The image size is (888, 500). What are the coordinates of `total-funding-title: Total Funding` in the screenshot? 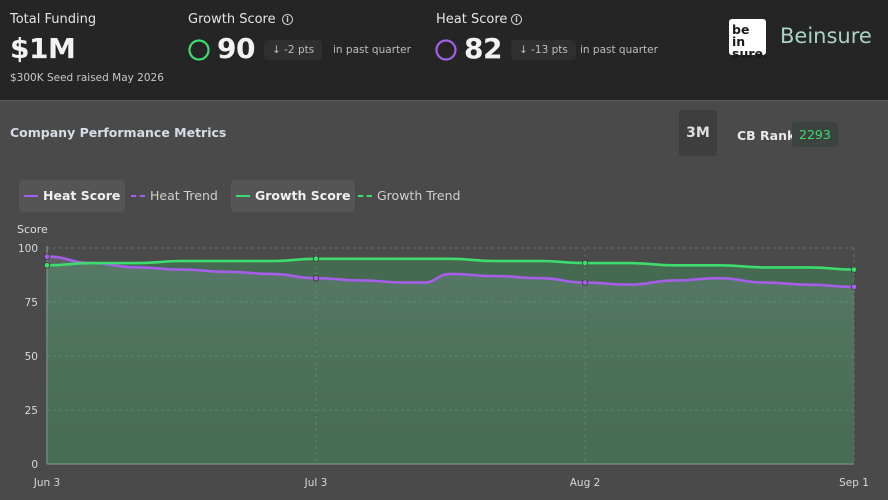 It's located at (53, 19).